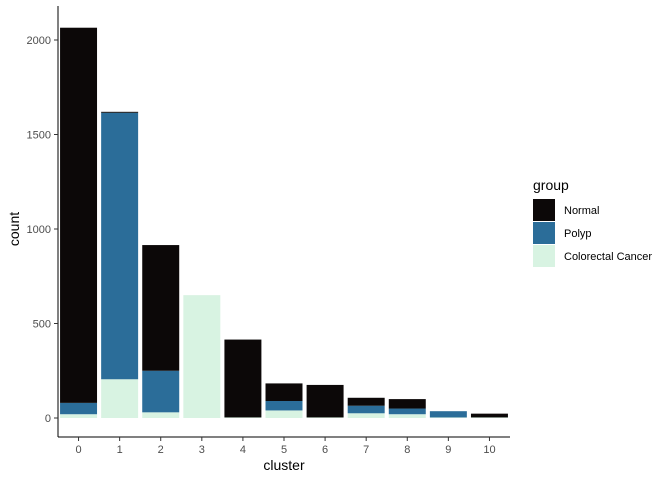 The height and width of the screenshot is (480, 672). Describe the element at coordinates (284, 465) in the screenshot. I see `x-axis-title: cluster` at that location.